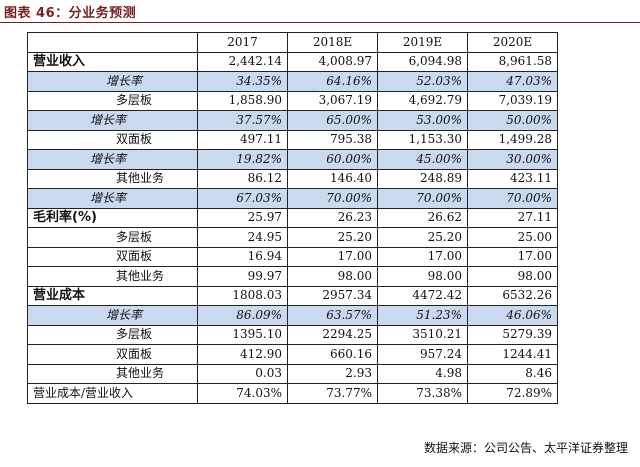  I want to click on table-row: 多层板 24.95 25.20 25.20 25.00, so click(292, 237).